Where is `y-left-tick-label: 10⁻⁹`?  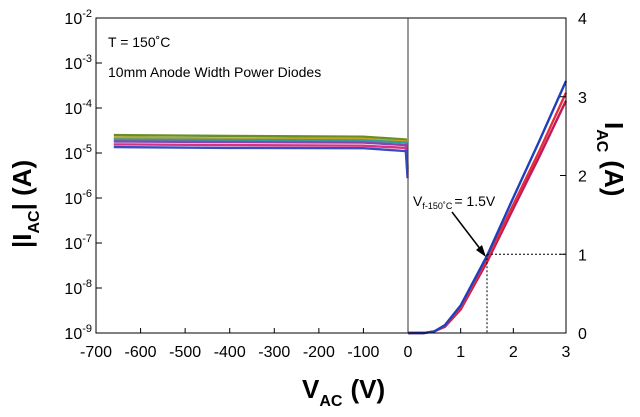
y-left-tick-label: 10⁻⁹ is located at coordinates (78, 333).